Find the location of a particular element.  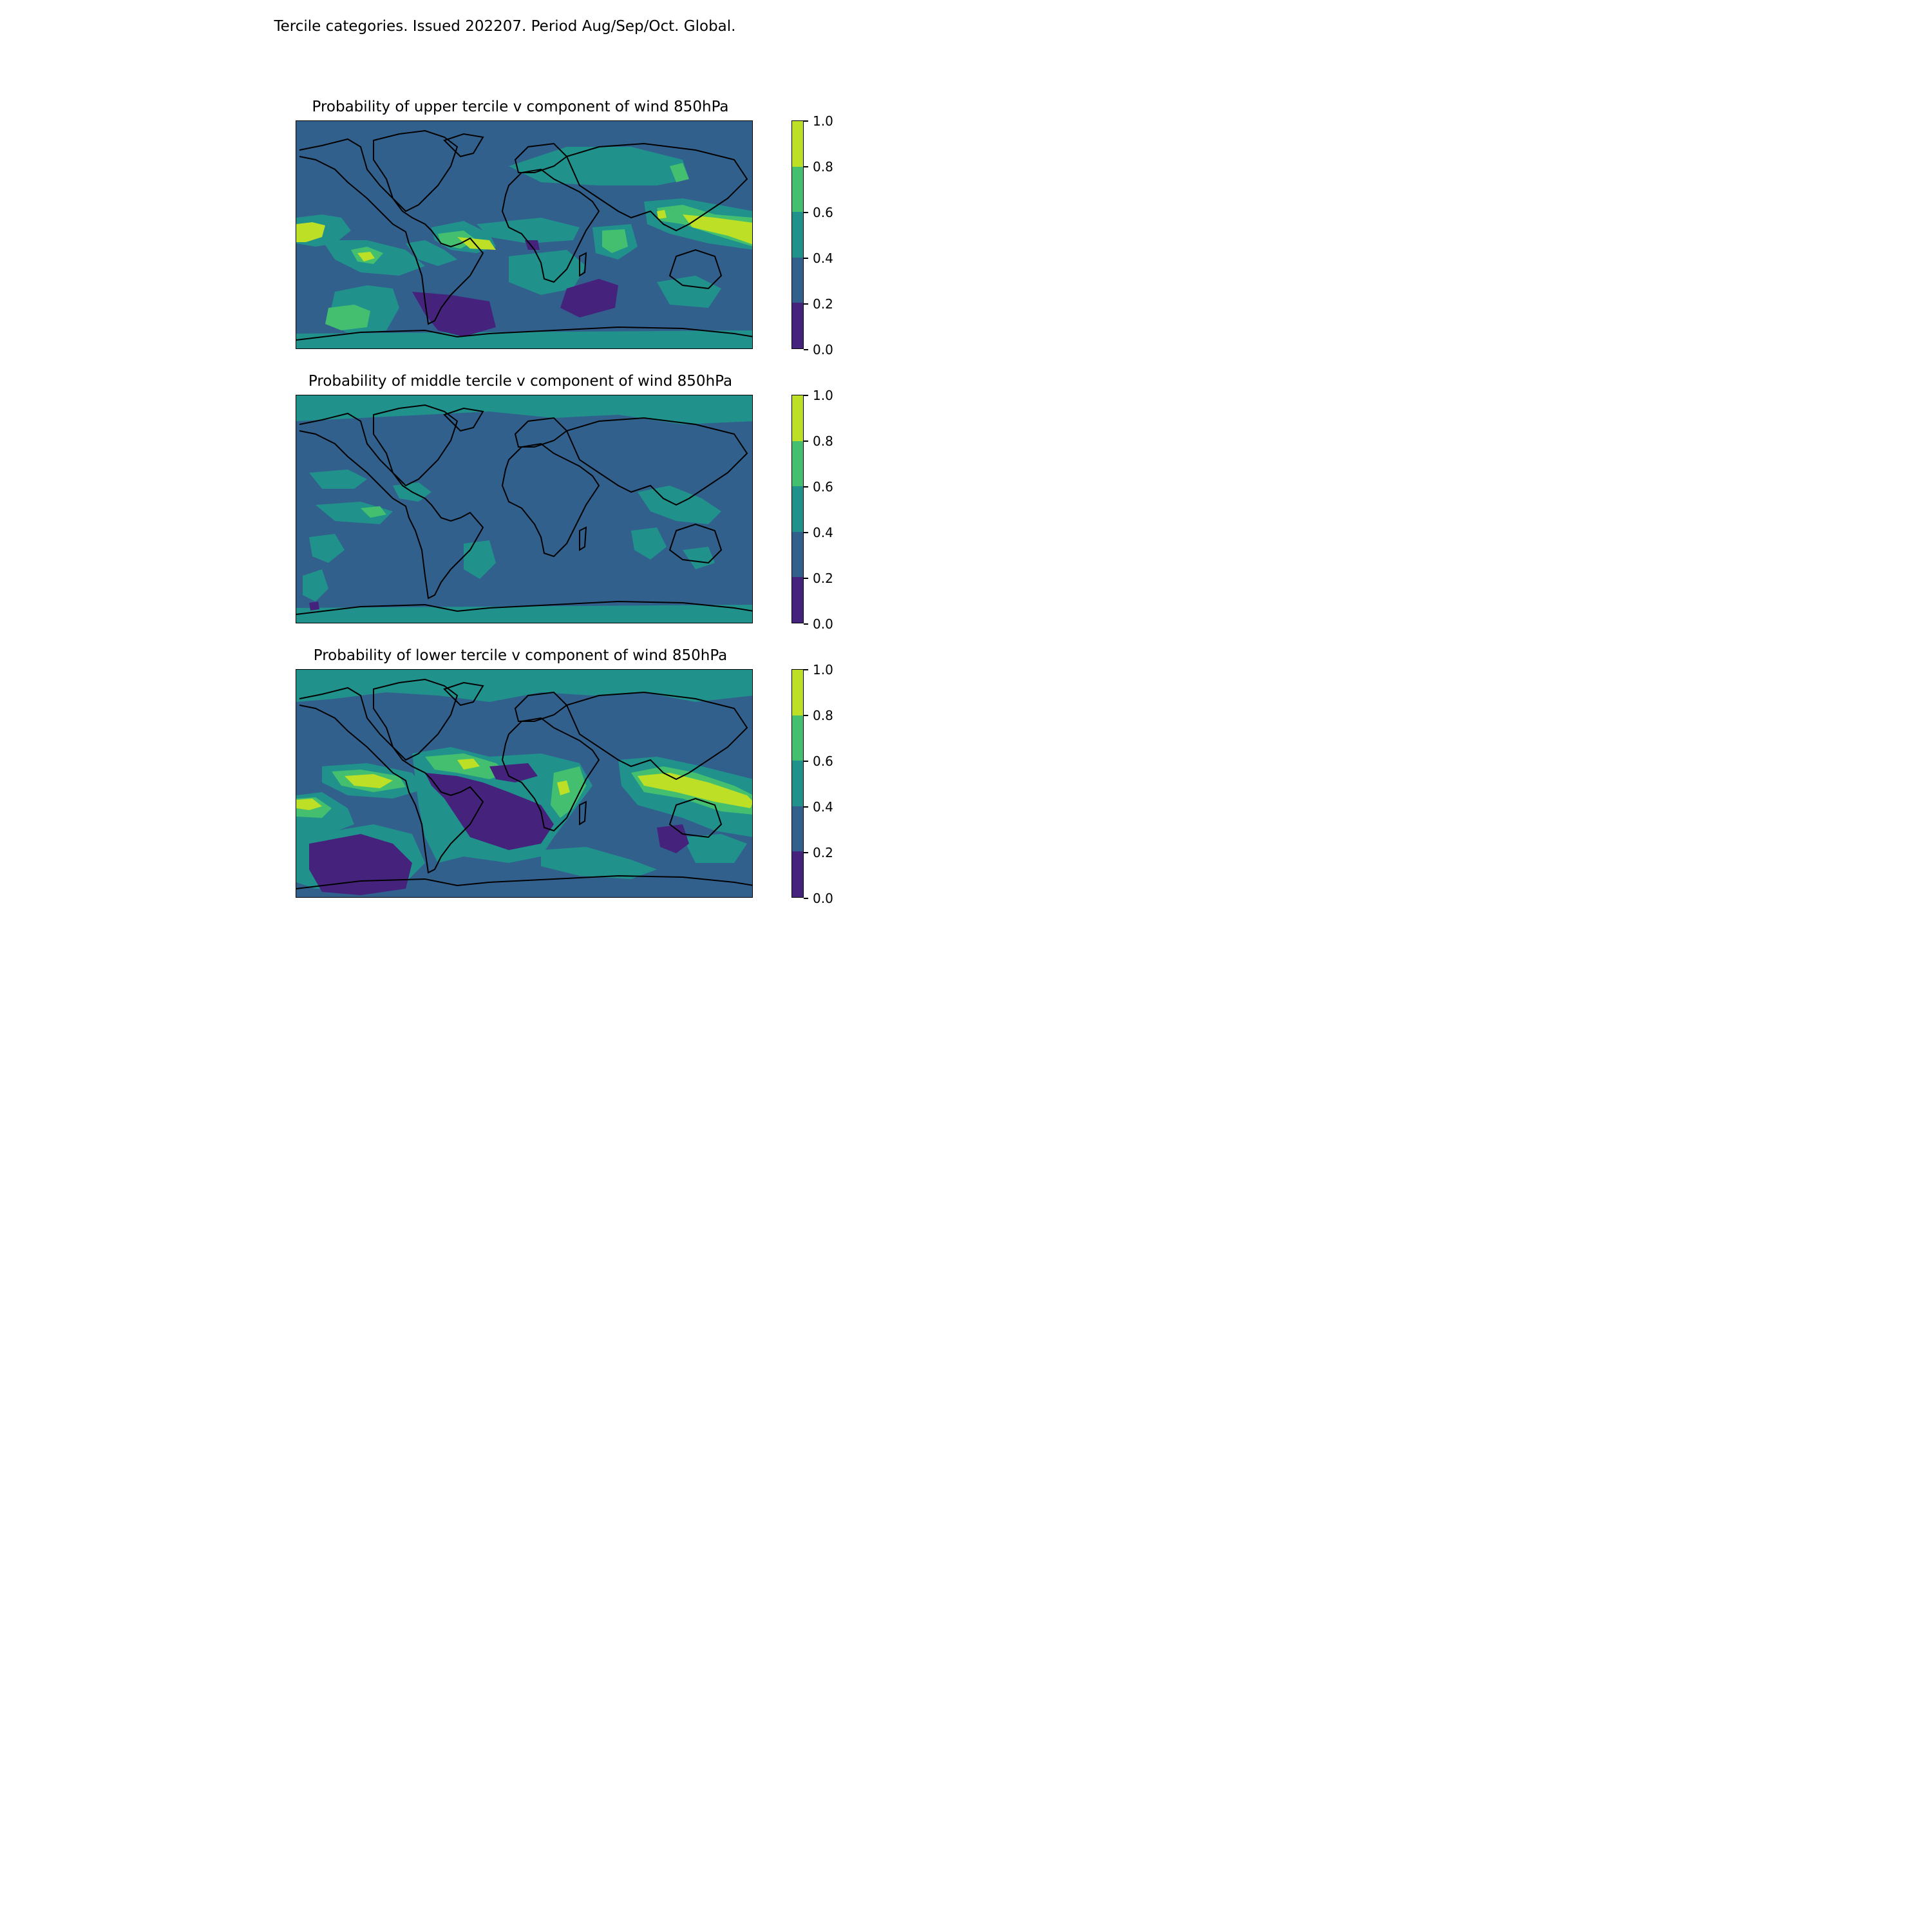

colorbar-middle is located at coordinates (797, 509).